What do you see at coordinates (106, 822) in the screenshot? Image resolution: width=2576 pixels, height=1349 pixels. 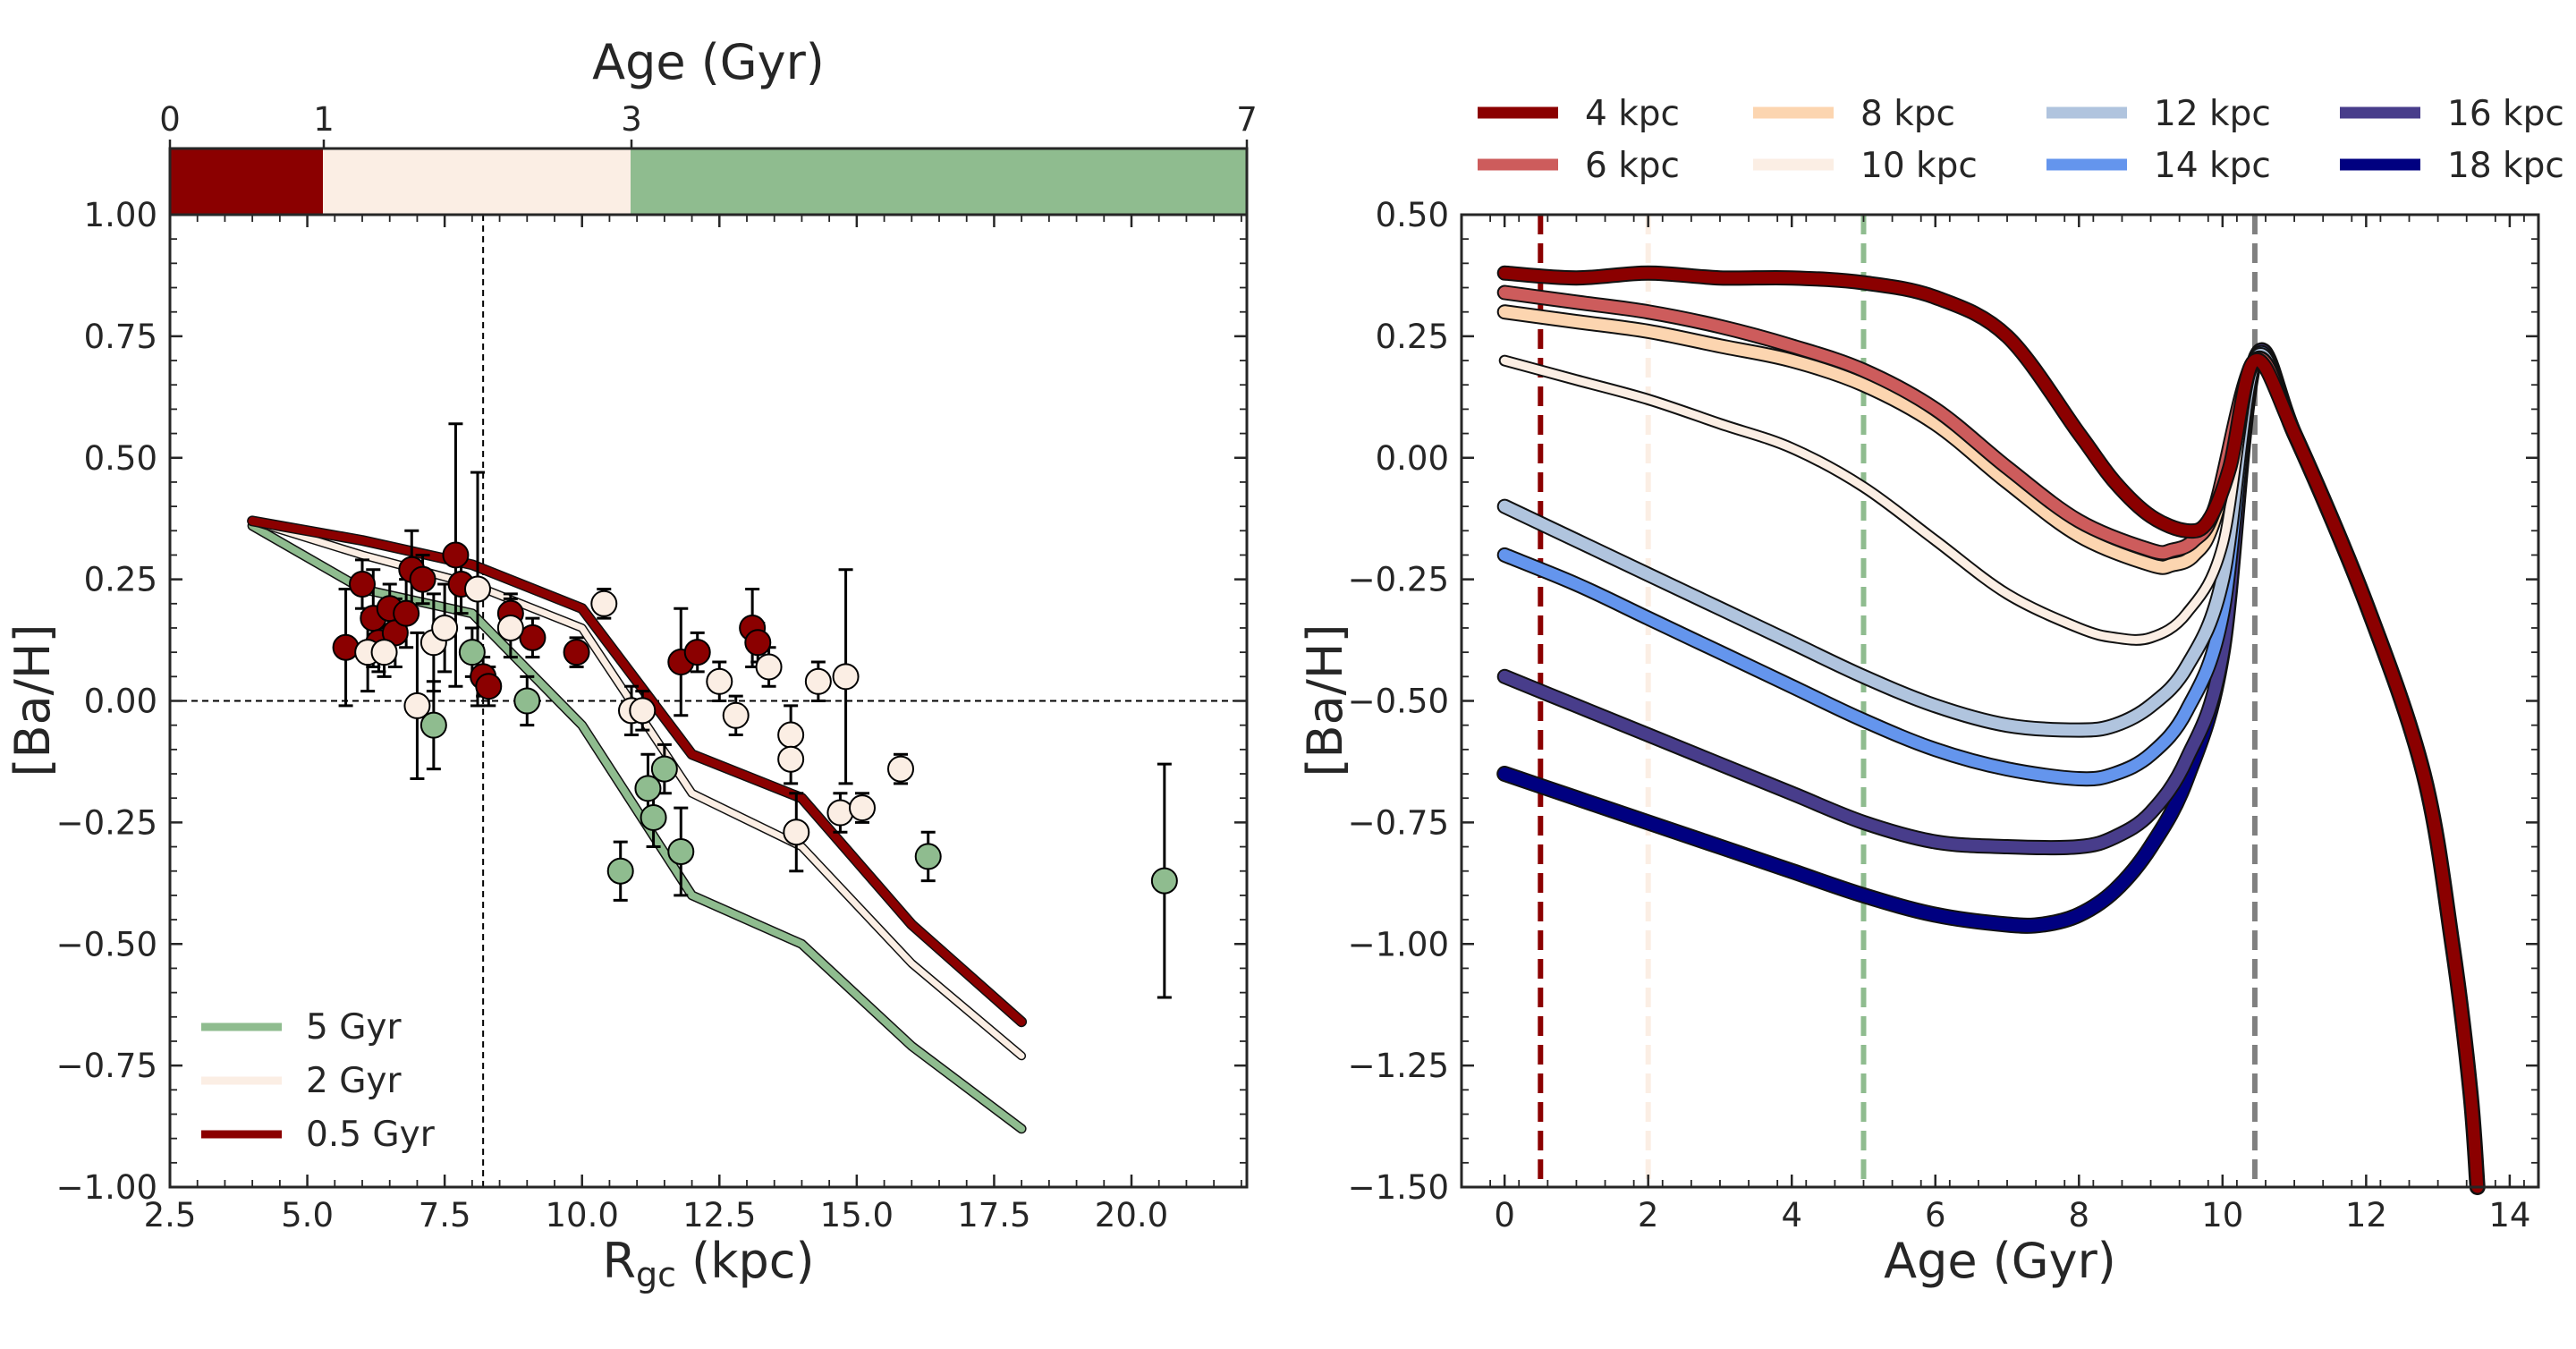 I see `left-ytick-label: −0.25` at bounding box center [106, 822].